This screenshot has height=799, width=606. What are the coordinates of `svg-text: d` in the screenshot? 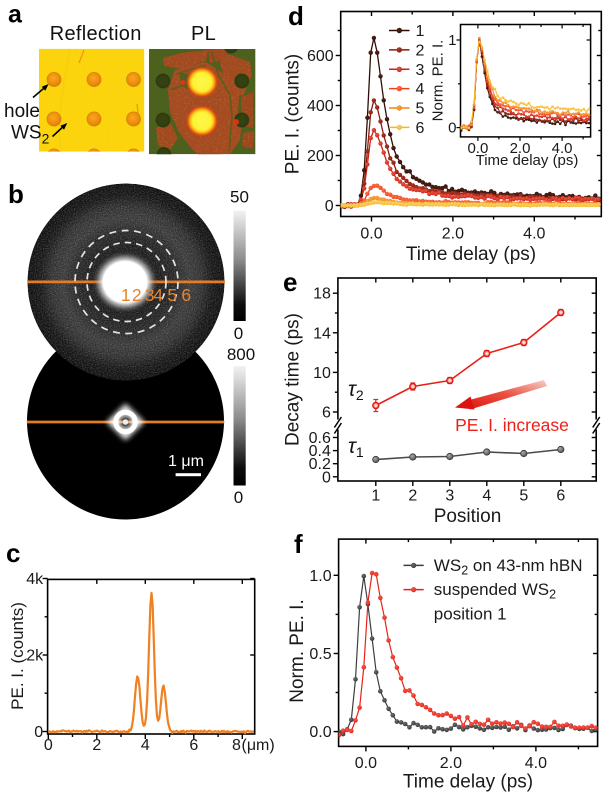 It's located at (296, 16).